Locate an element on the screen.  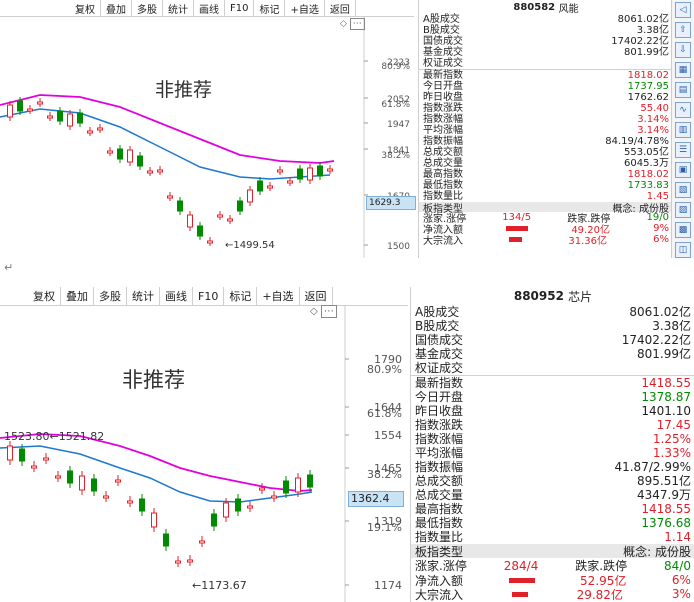
bottom-stat-label: 国债成交 is located at coordinates (439, 340).